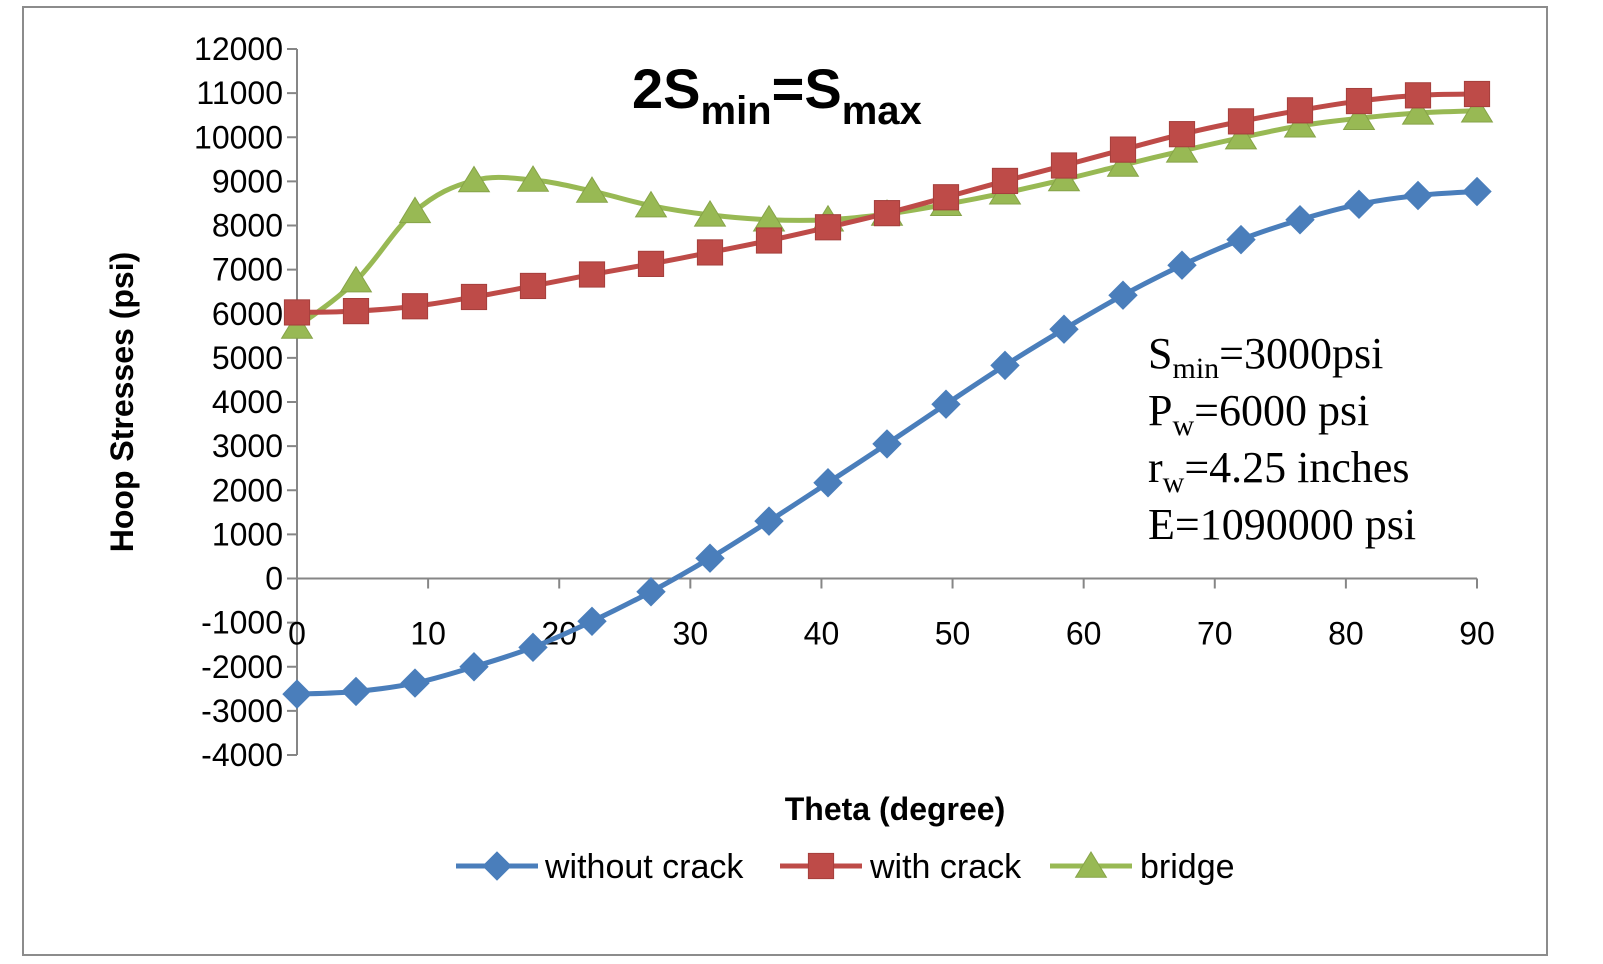  Describe the element at coordinates (736, 111) in the screenshot. I see `title-sub-min: min` at that location.